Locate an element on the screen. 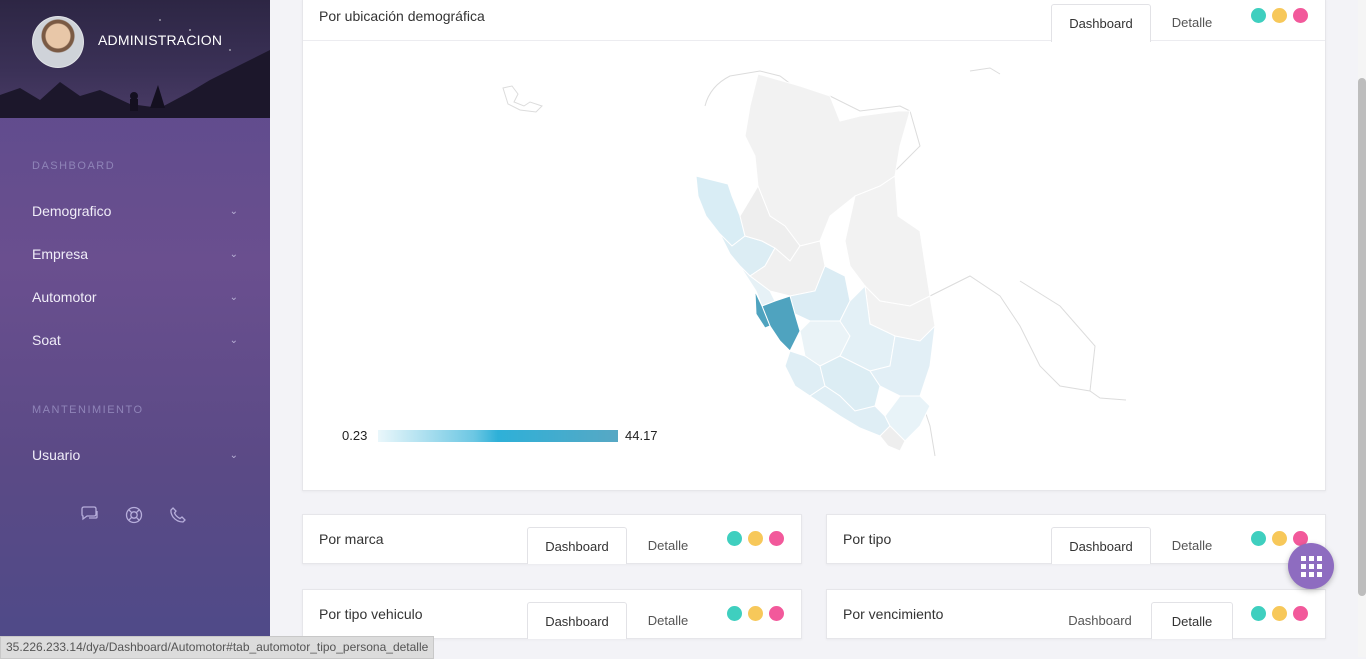 Image resolution: width=1366 pixels, height=659 pixels. card-header-divider is located at coordinates (814, 40).